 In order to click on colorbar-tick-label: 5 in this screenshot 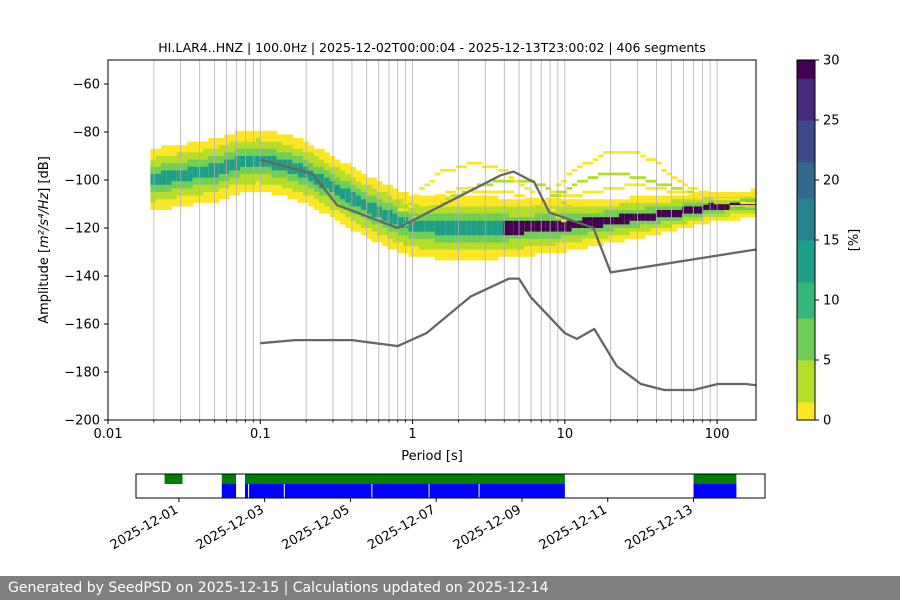, I will do `click(827, 361)`.